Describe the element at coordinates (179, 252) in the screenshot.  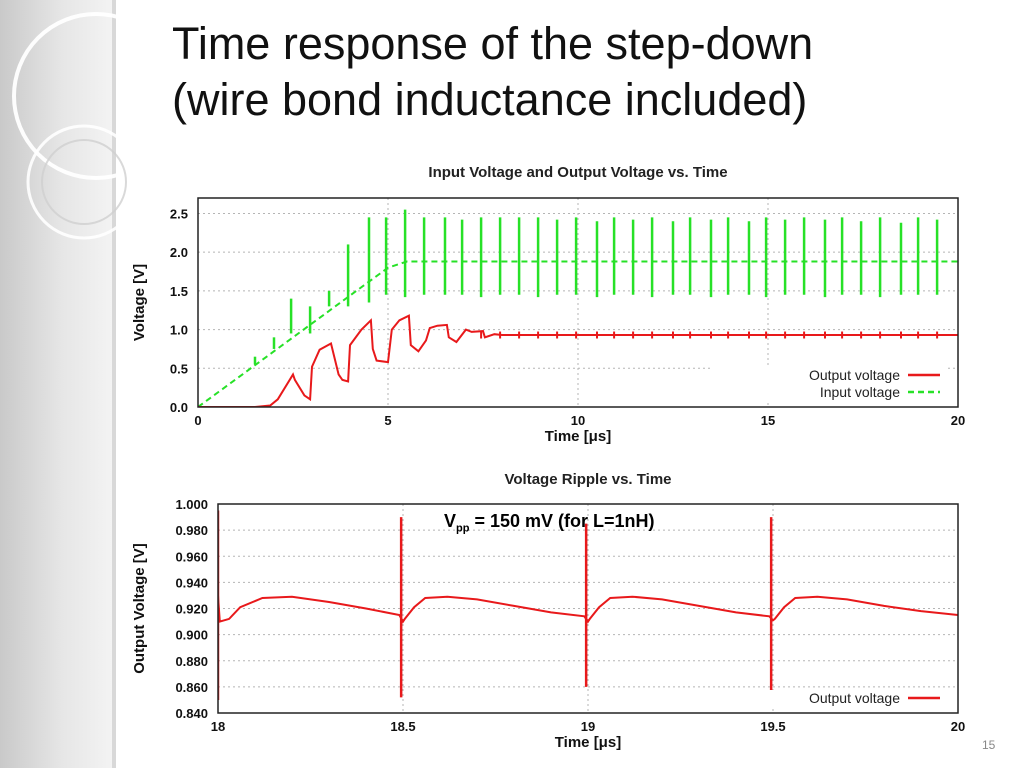
I see `y-tick-label: 2.0` at that location.